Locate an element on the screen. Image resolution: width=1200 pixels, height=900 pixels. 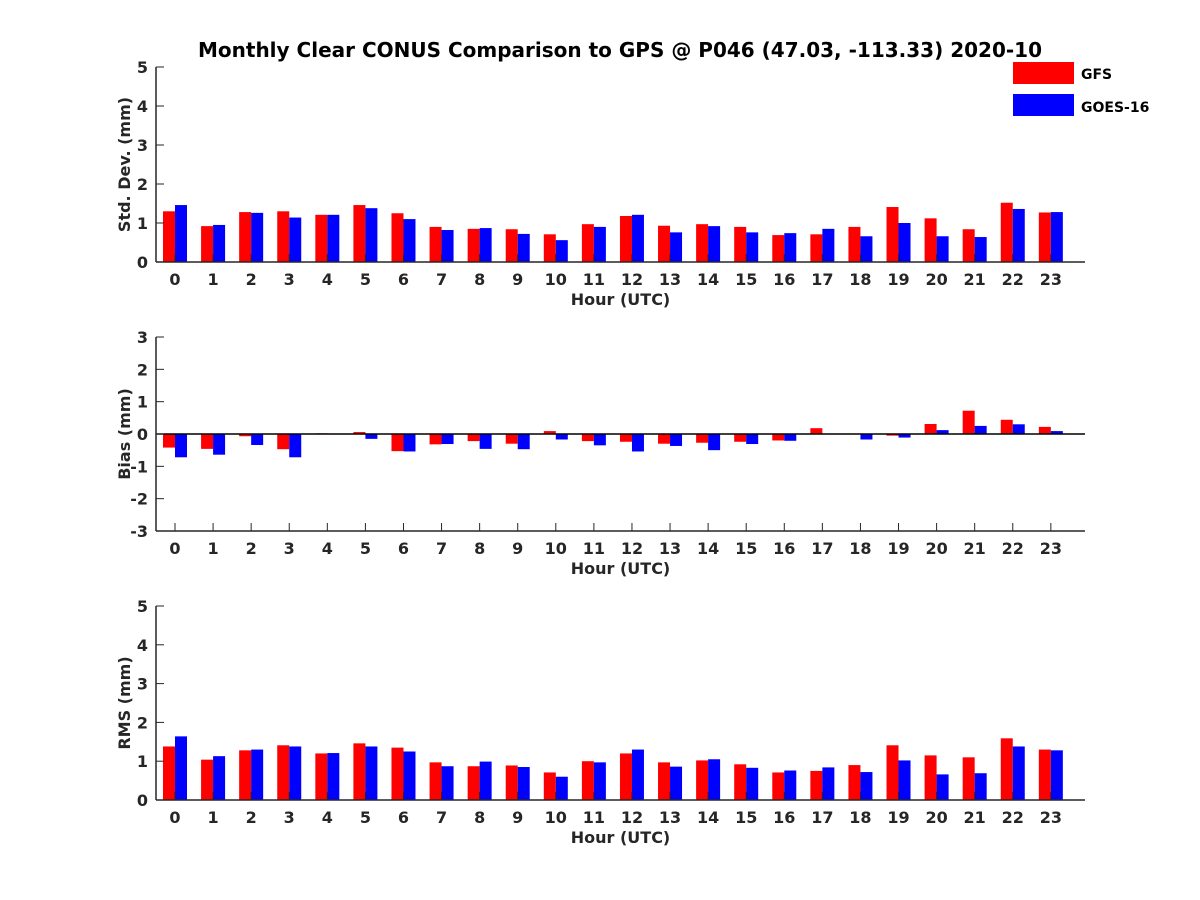
bias-xtick-label: 17 is located at coordinates (822, 548).